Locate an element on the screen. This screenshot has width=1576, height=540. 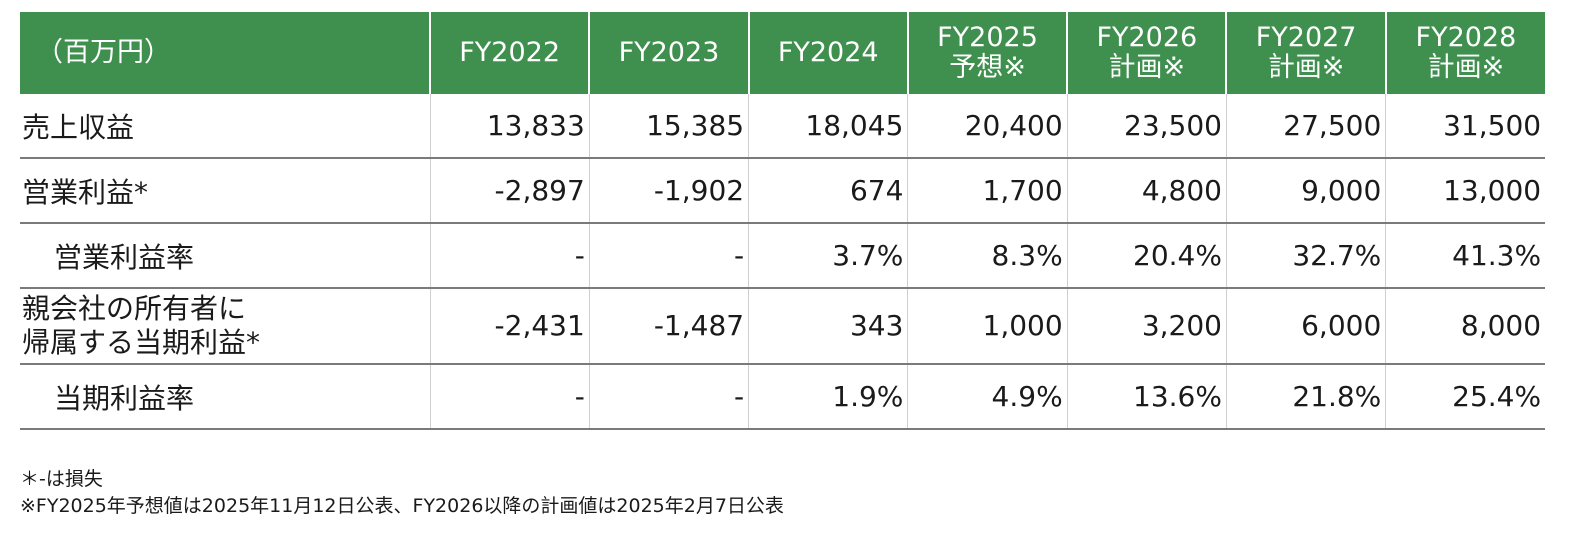
column-header-year: FY2023 is located at coordinates (669, 52).